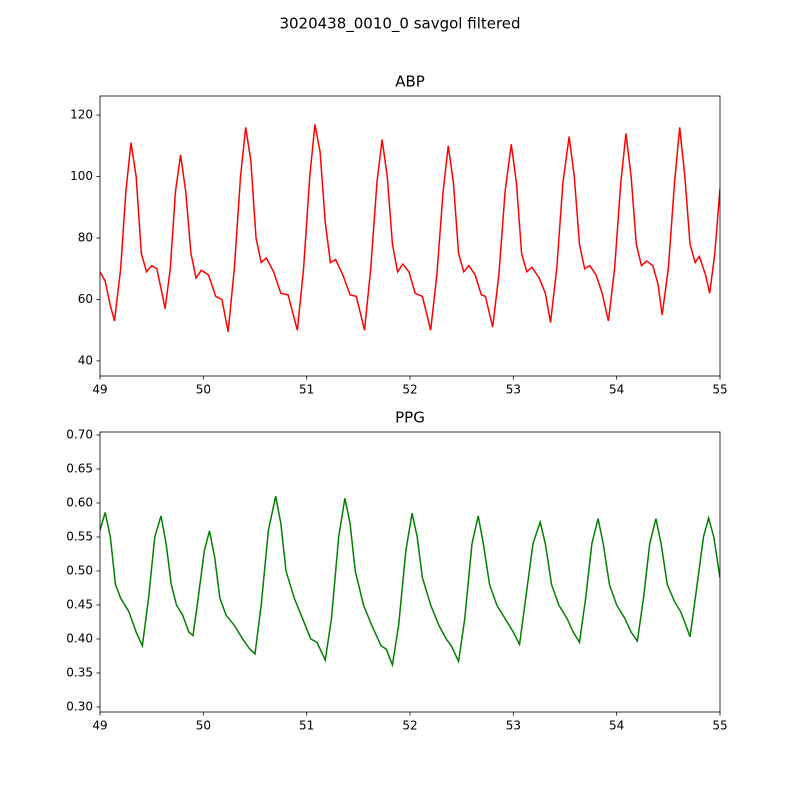 This screenshot has width=800, height=800. I want to click on y-tick-label: 40, so click(85, 360).